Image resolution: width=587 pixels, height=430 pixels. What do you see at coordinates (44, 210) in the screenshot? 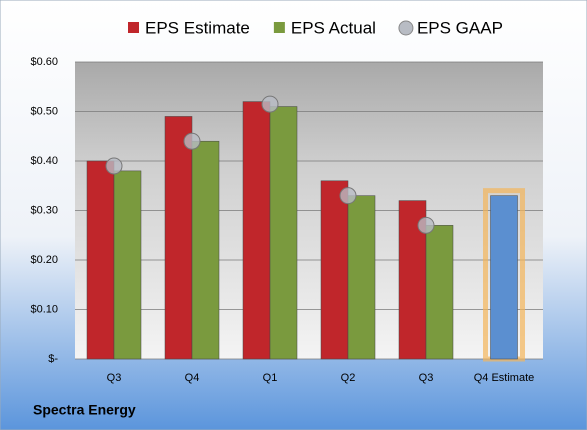
I see `y-tick-label: $0.30` at bounding box center [44, 210].